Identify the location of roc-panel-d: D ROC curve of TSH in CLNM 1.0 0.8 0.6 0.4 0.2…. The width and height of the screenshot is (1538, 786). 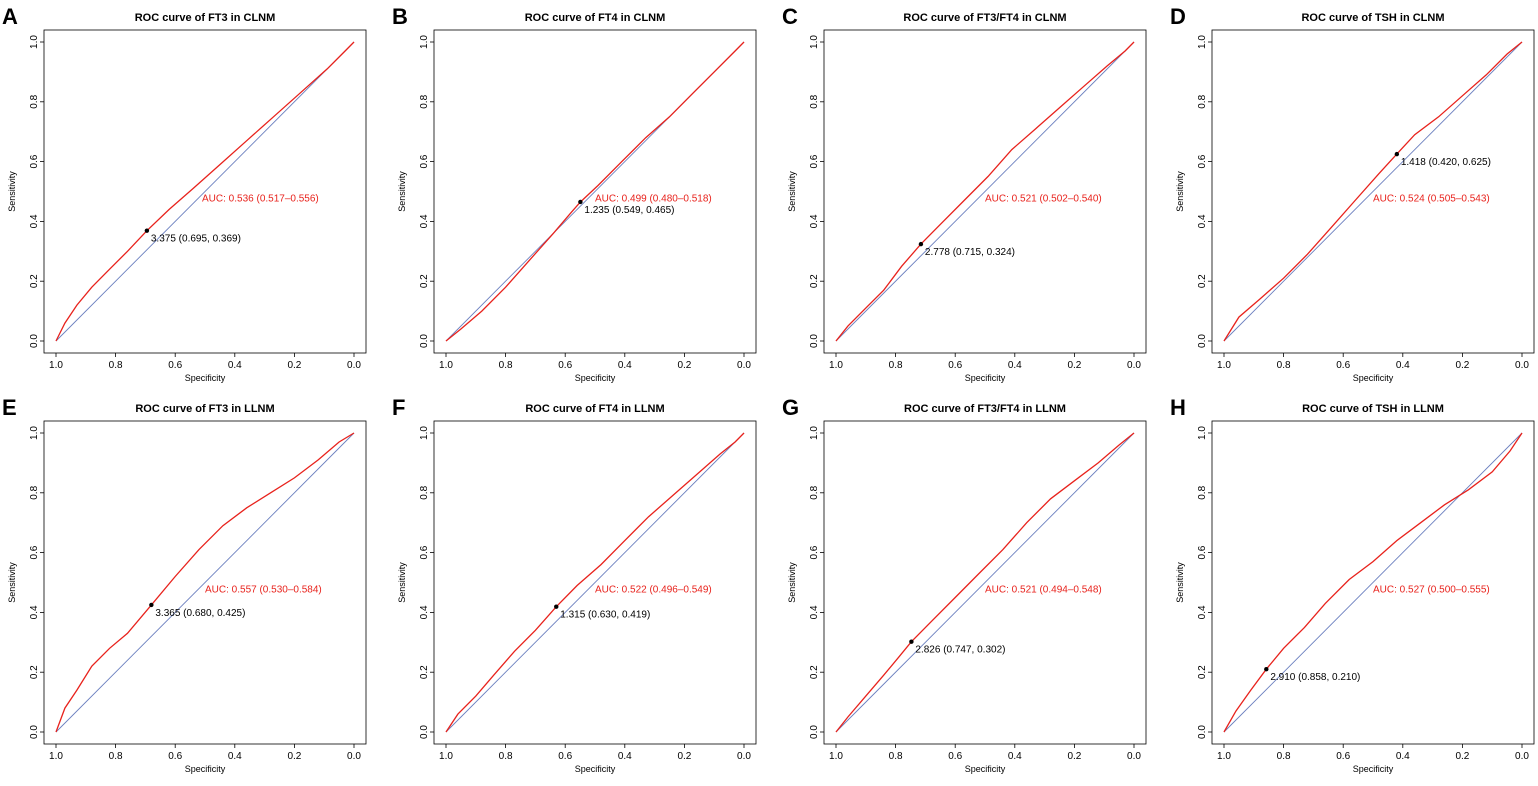
(1352, 193).